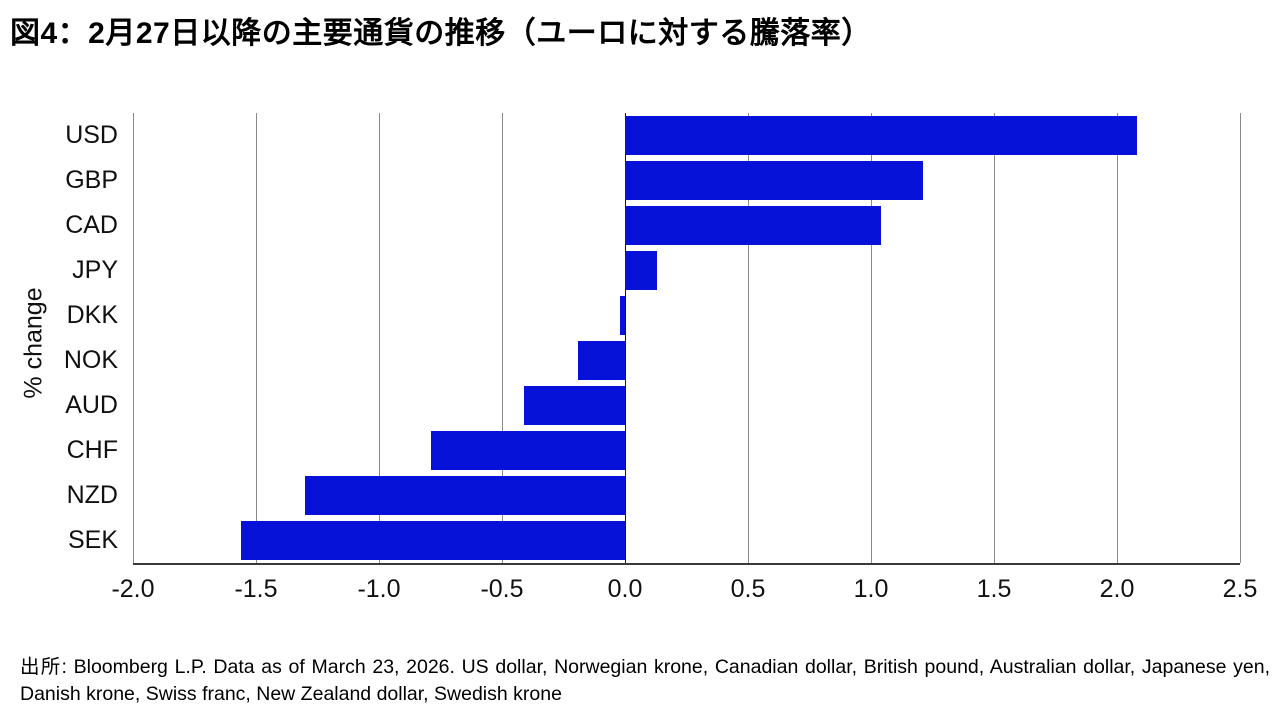 The width and height of the screenshot is (1280, 720). What do you see at coordinates (91, 135) in the screenshot?
I see `y-label-usd: USD` at bounding box center [91, 135].